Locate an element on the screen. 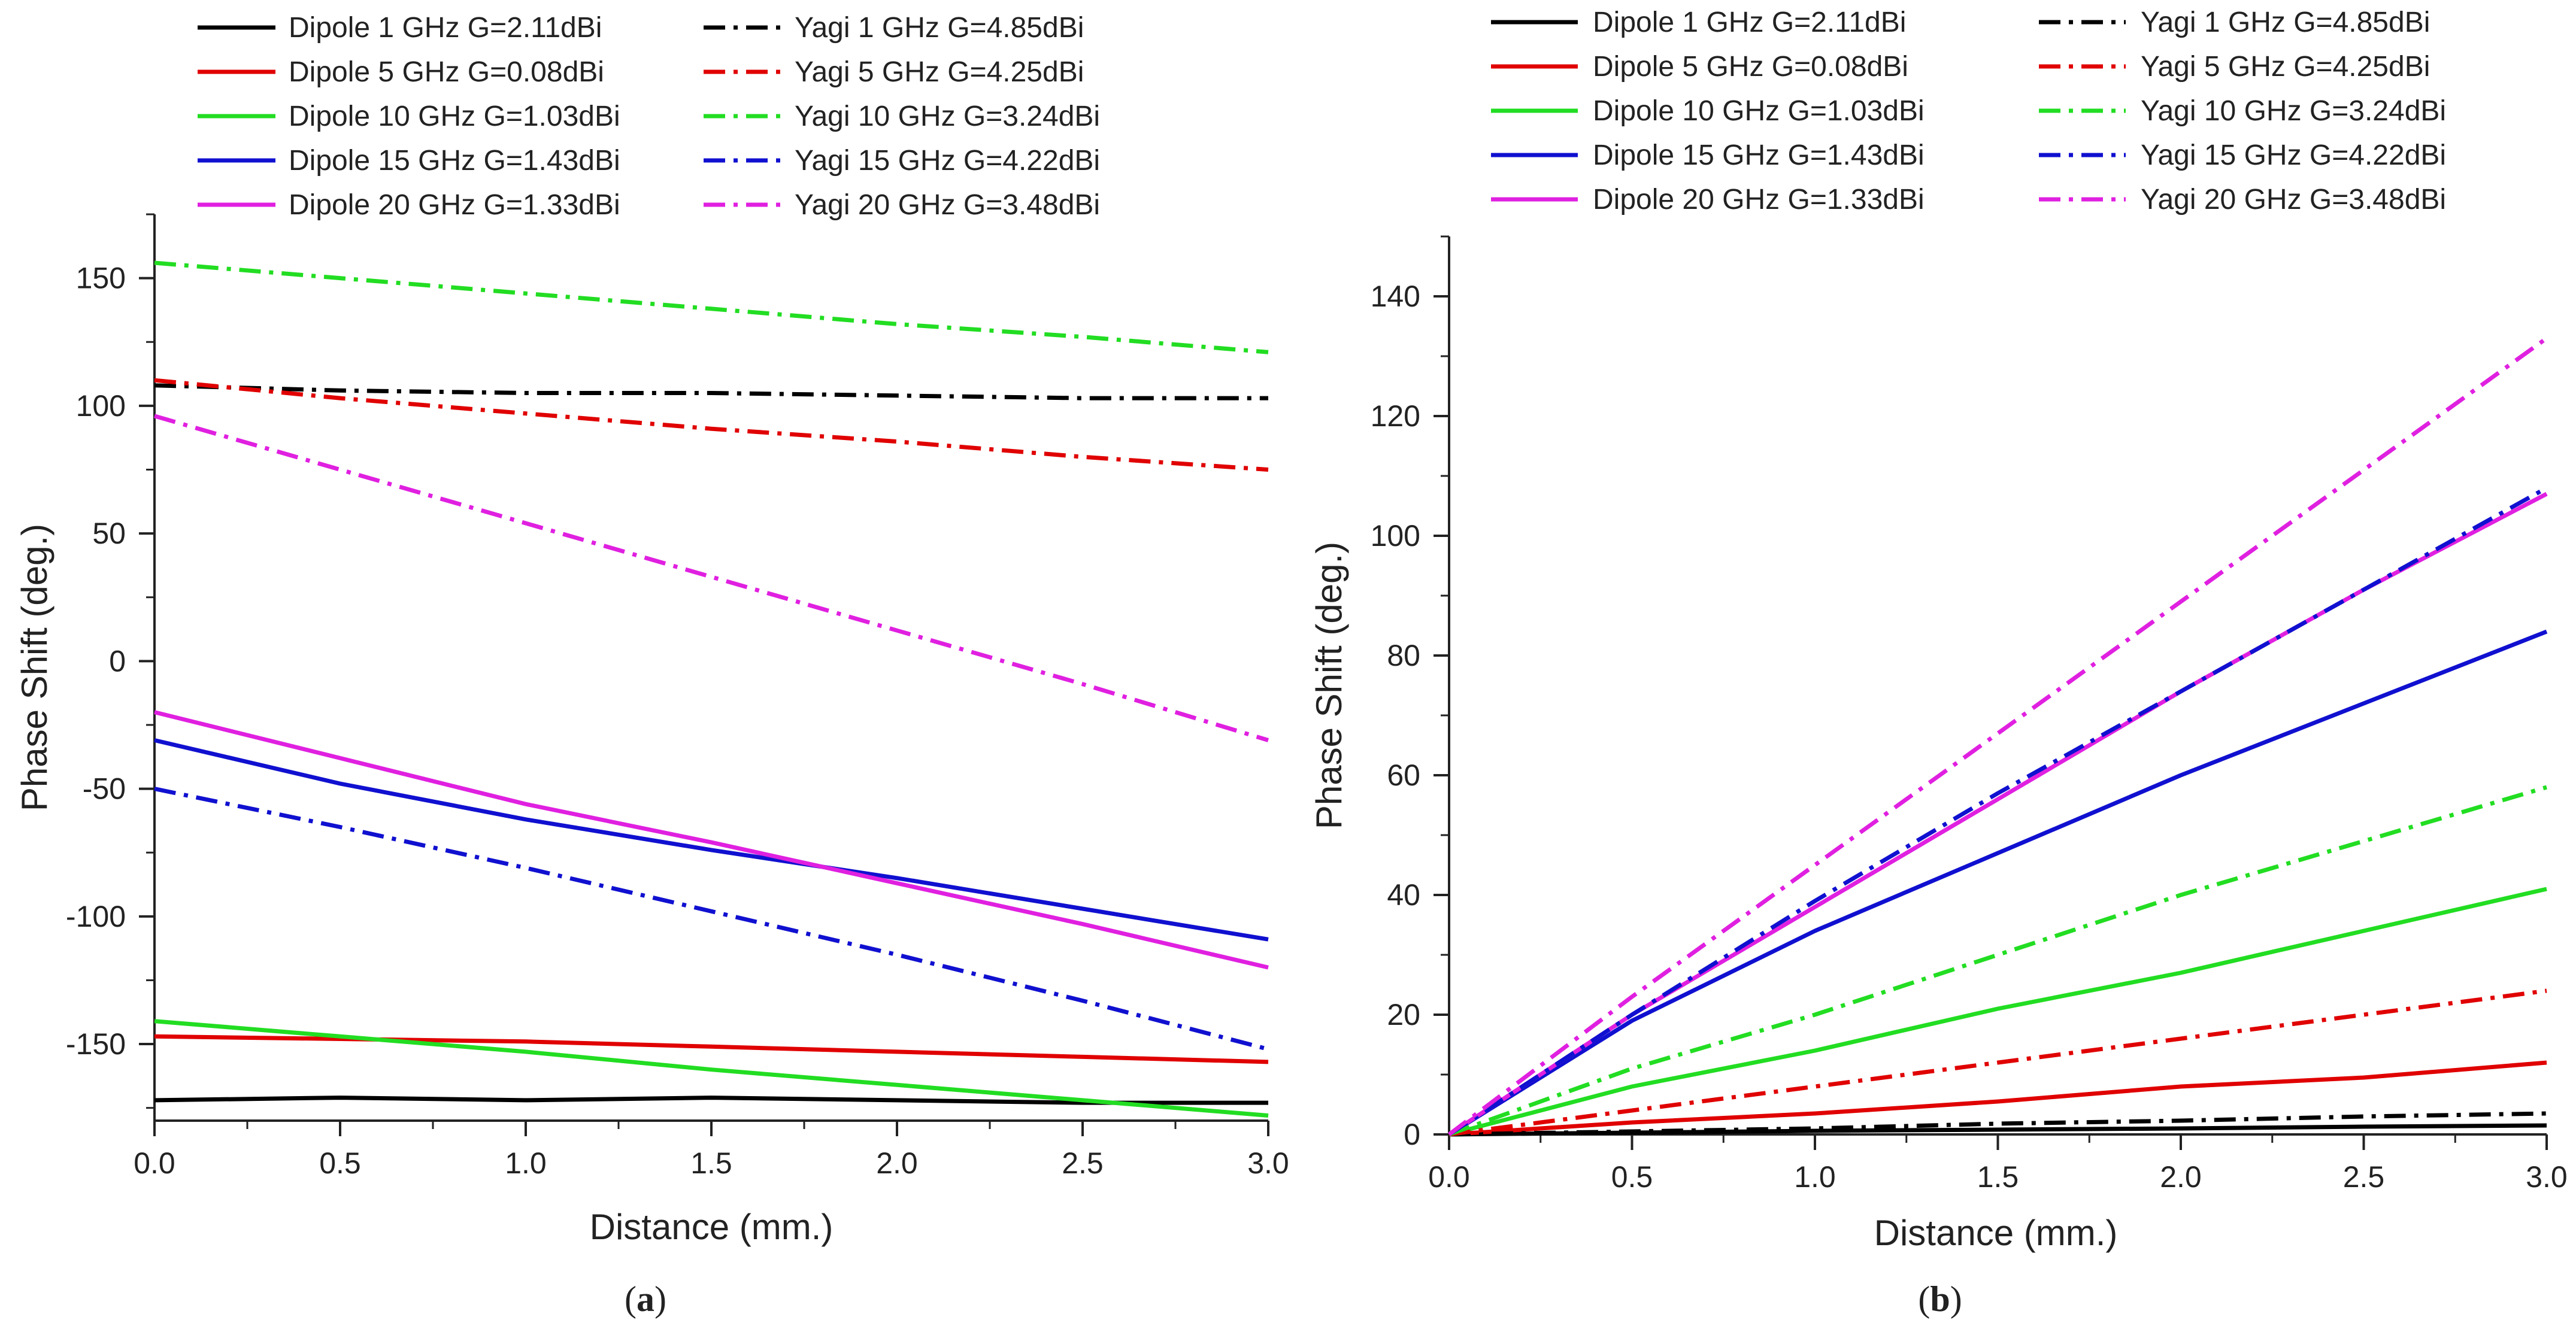 The width and height of the screenshot is (2576, 1323). panel-a-x-axis-label: Distance (mm.) is located at coordinates (712, 1227).